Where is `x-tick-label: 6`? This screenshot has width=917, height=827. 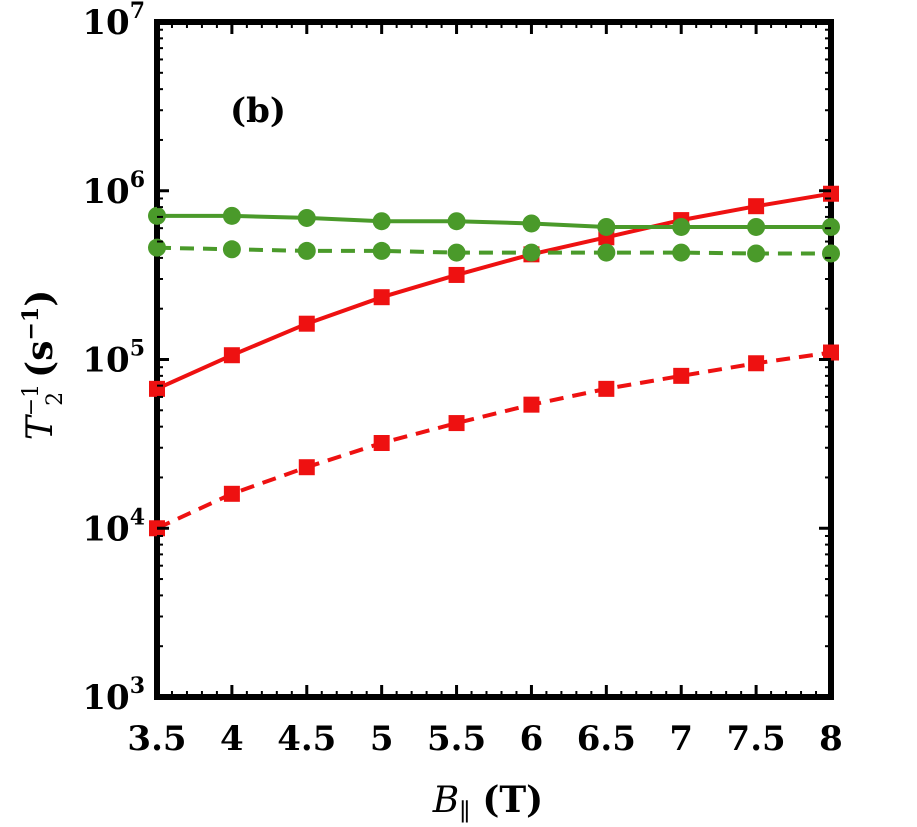
x-tick-label: 6 is located at coordinates (532, 739).